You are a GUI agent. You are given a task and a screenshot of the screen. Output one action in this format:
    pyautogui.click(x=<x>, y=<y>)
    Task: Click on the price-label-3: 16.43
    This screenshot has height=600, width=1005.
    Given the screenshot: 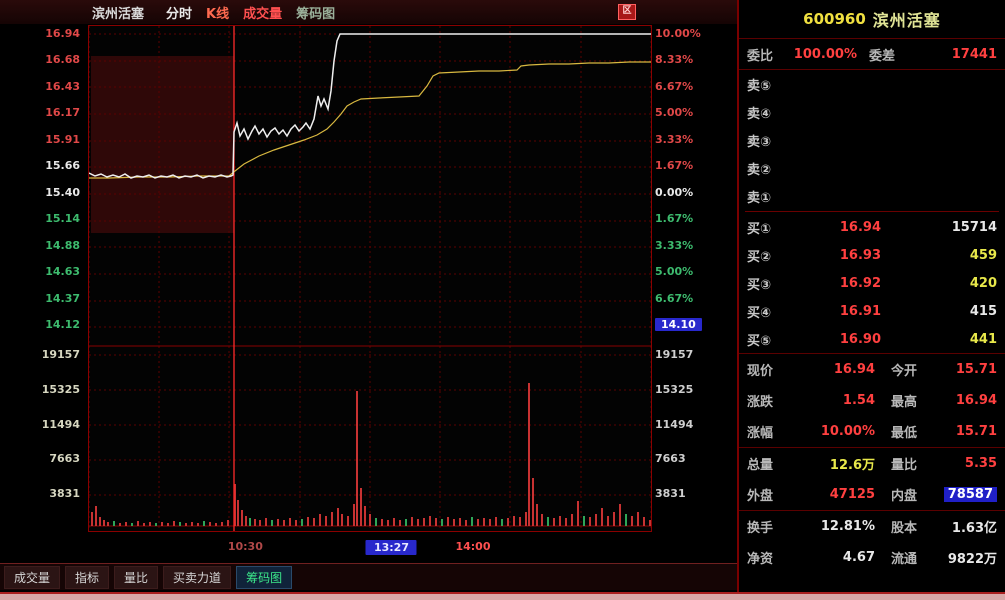 What is the action you would take?
    pyautogui.click(x=62, y=86)
    